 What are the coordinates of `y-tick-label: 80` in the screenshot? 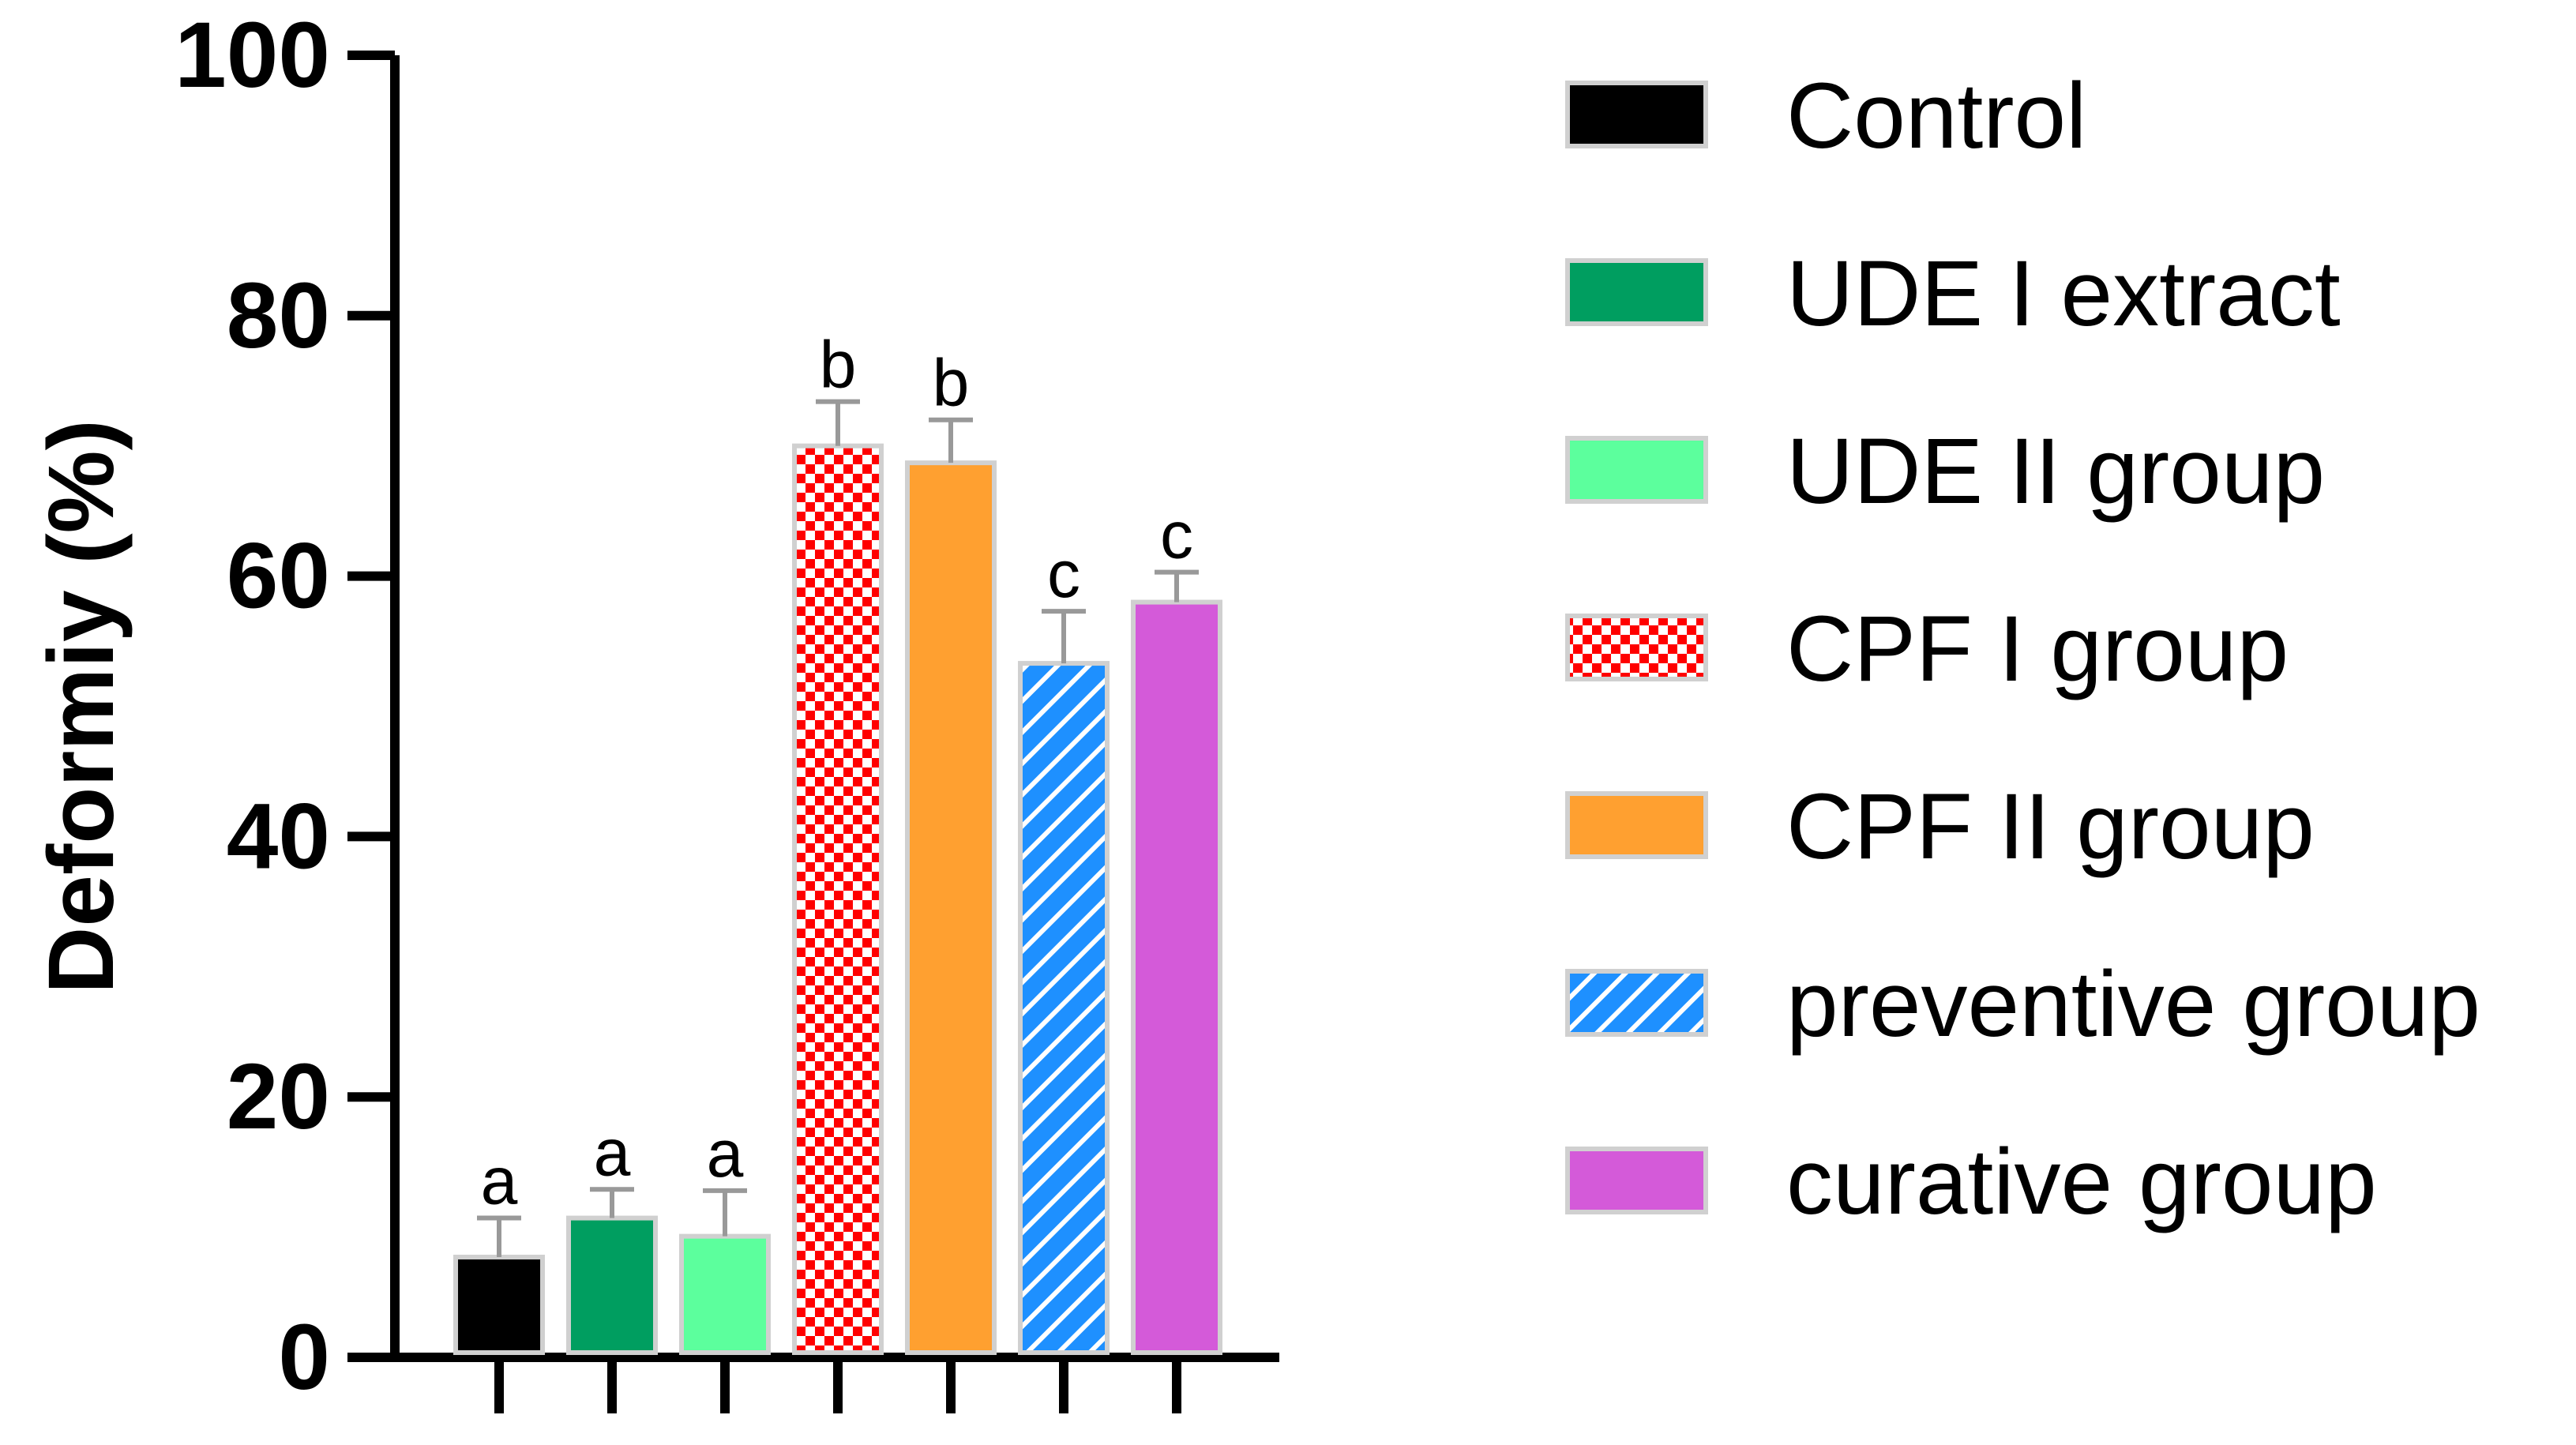 It's located at (278, 316).